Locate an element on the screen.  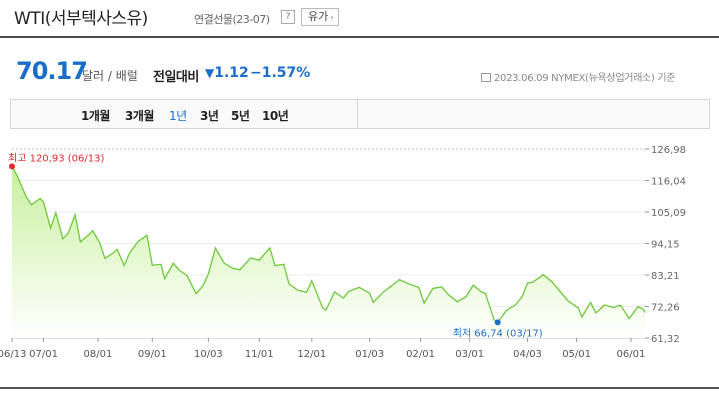
page-title: WTI(서부텍사스유) is located at coordinates (81, 19).